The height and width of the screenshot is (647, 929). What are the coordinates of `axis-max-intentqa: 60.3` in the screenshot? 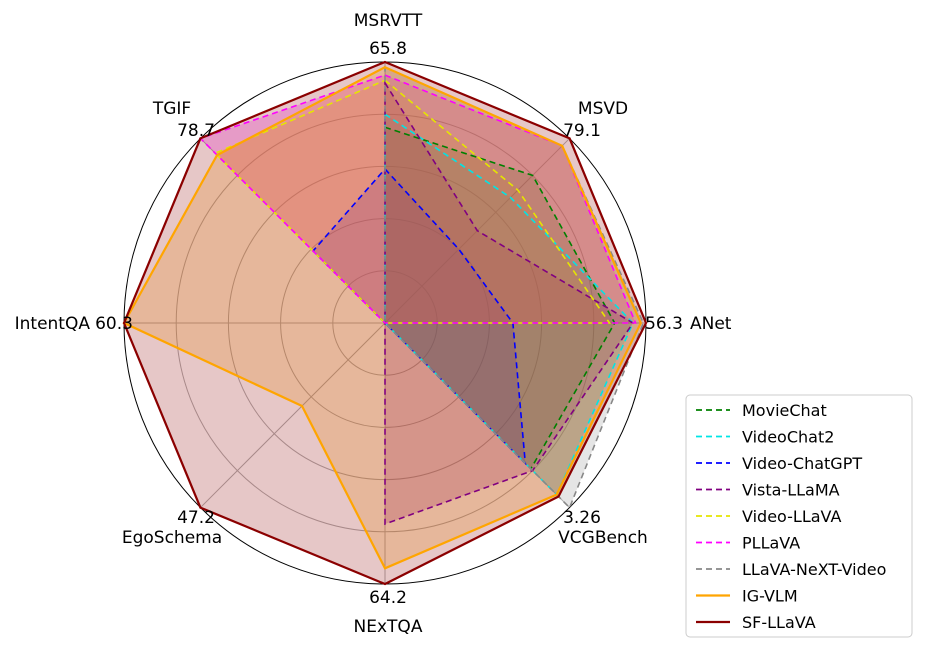 It's located at (114, 324).